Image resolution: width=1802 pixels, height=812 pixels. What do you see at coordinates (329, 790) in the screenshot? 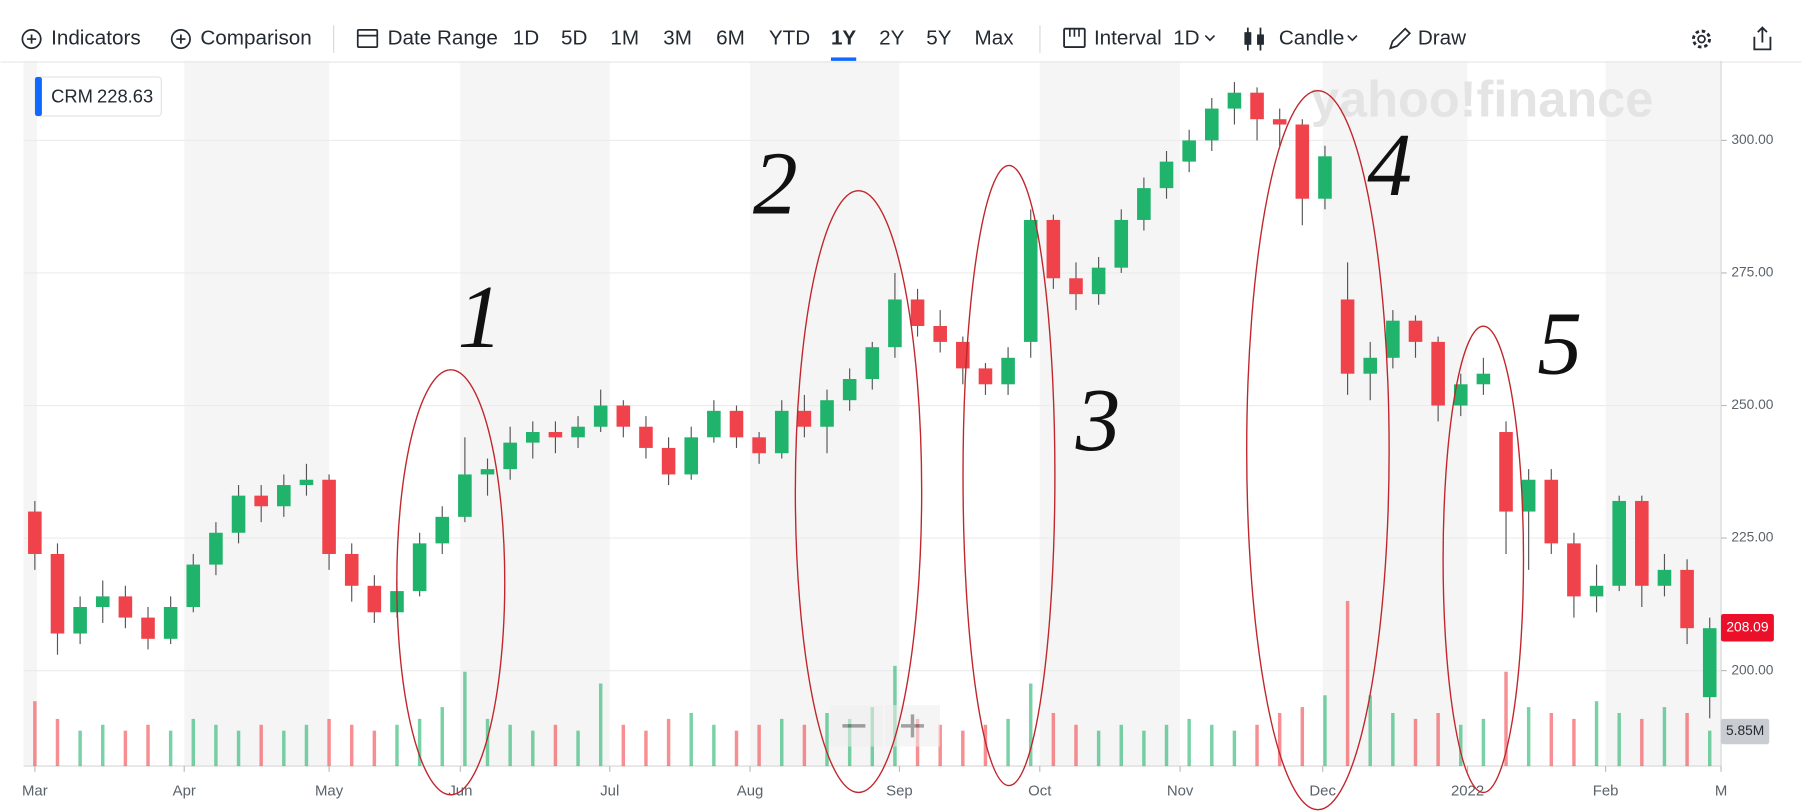
I see `x-tick-label: May` at bounding box center [329, 790].